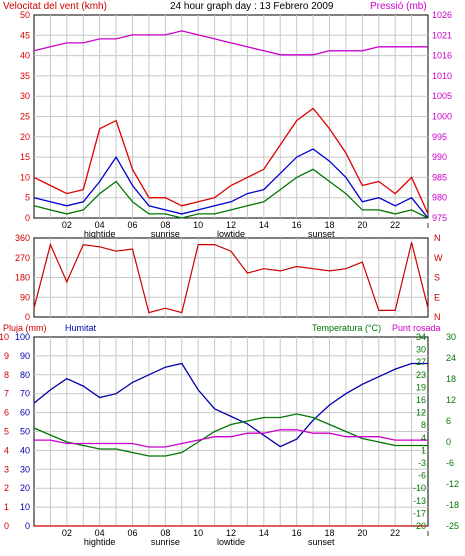 This screenshot has height=556, width=465. What do you see at coordinates (439, 157) in the screenshot?
I see `pressure-axis-tick: 990` at bounding box center [439, 157].